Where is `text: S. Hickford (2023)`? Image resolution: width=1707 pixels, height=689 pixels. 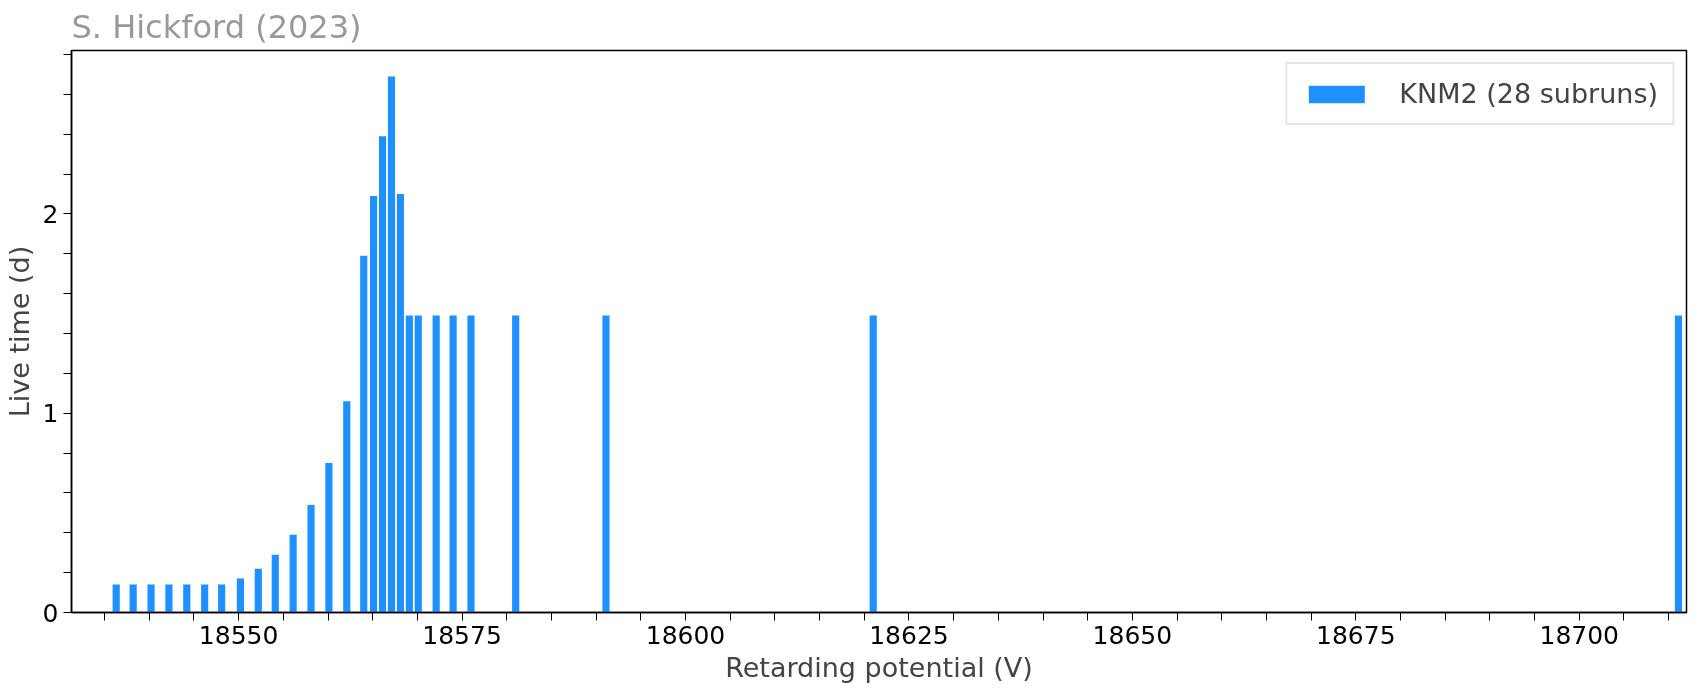 text: S. Hickford (2023) is located at coordinates (216, 26).